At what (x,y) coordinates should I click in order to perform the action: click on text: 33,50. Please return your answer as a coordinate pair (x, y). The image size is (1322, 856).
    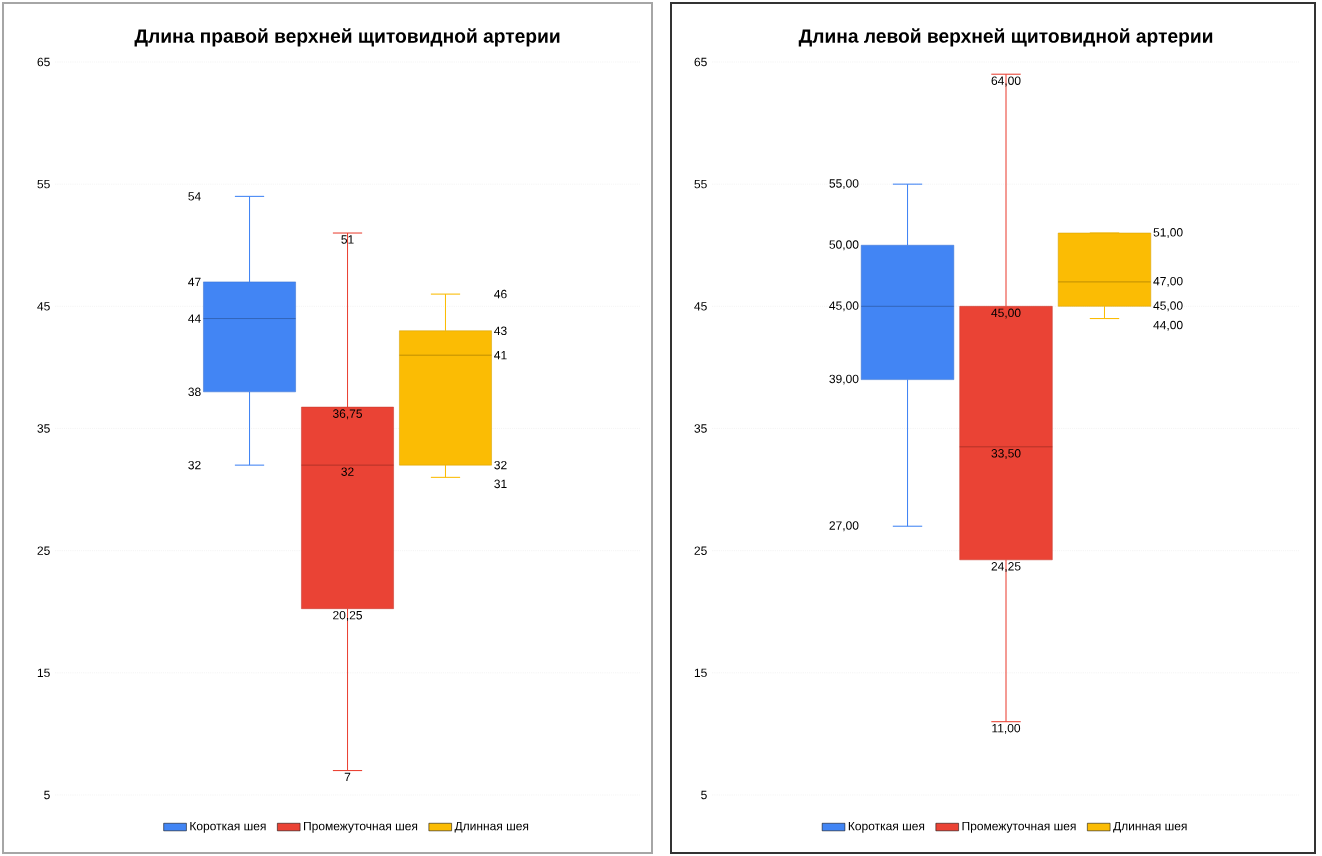
    Looking at the image, I should click on (1006, 454).